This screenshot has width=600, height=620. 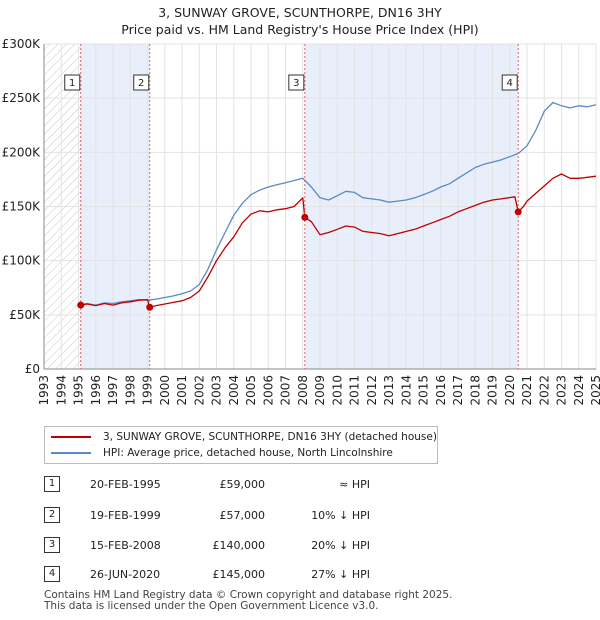 What do you see at coordinates (22, 152) in the screenshot?
I see `y-tick-label: £200K` at bounding box center [22, 152].